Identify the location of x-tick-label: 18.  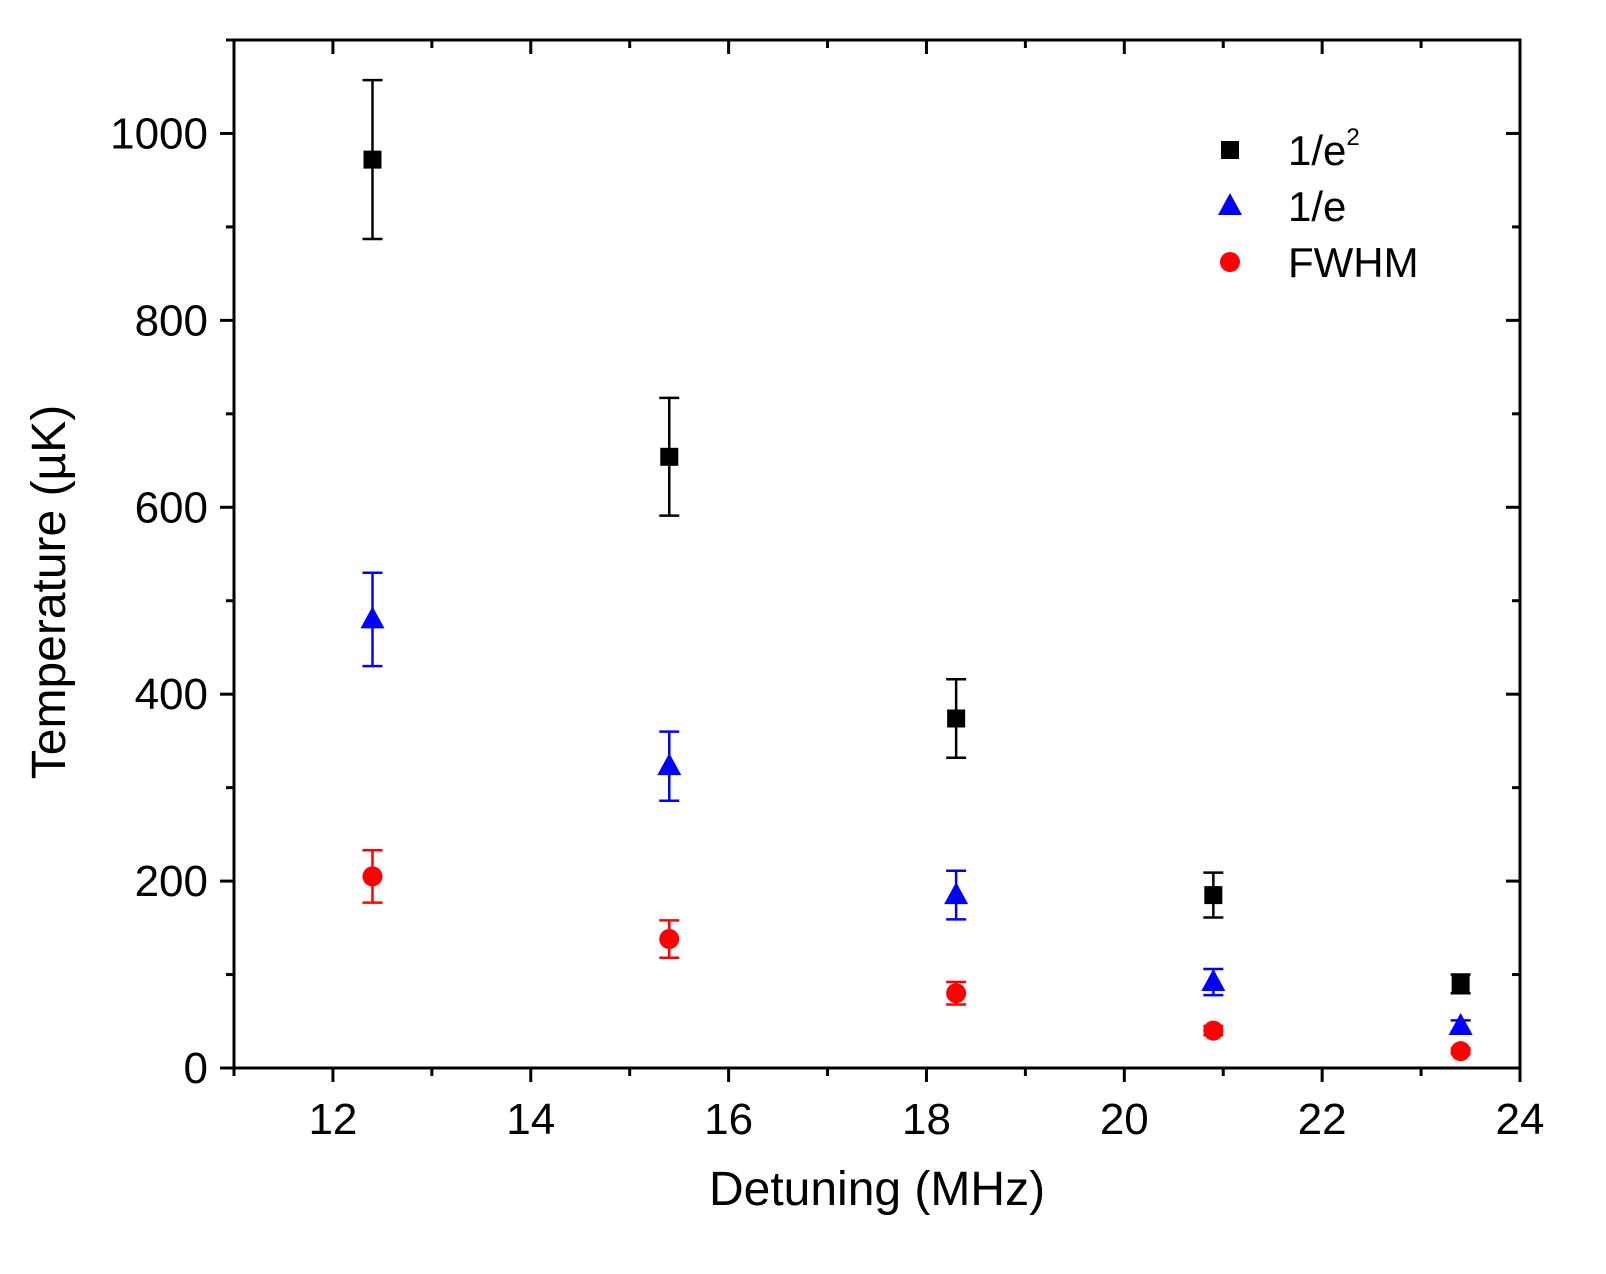
(926, 1119).